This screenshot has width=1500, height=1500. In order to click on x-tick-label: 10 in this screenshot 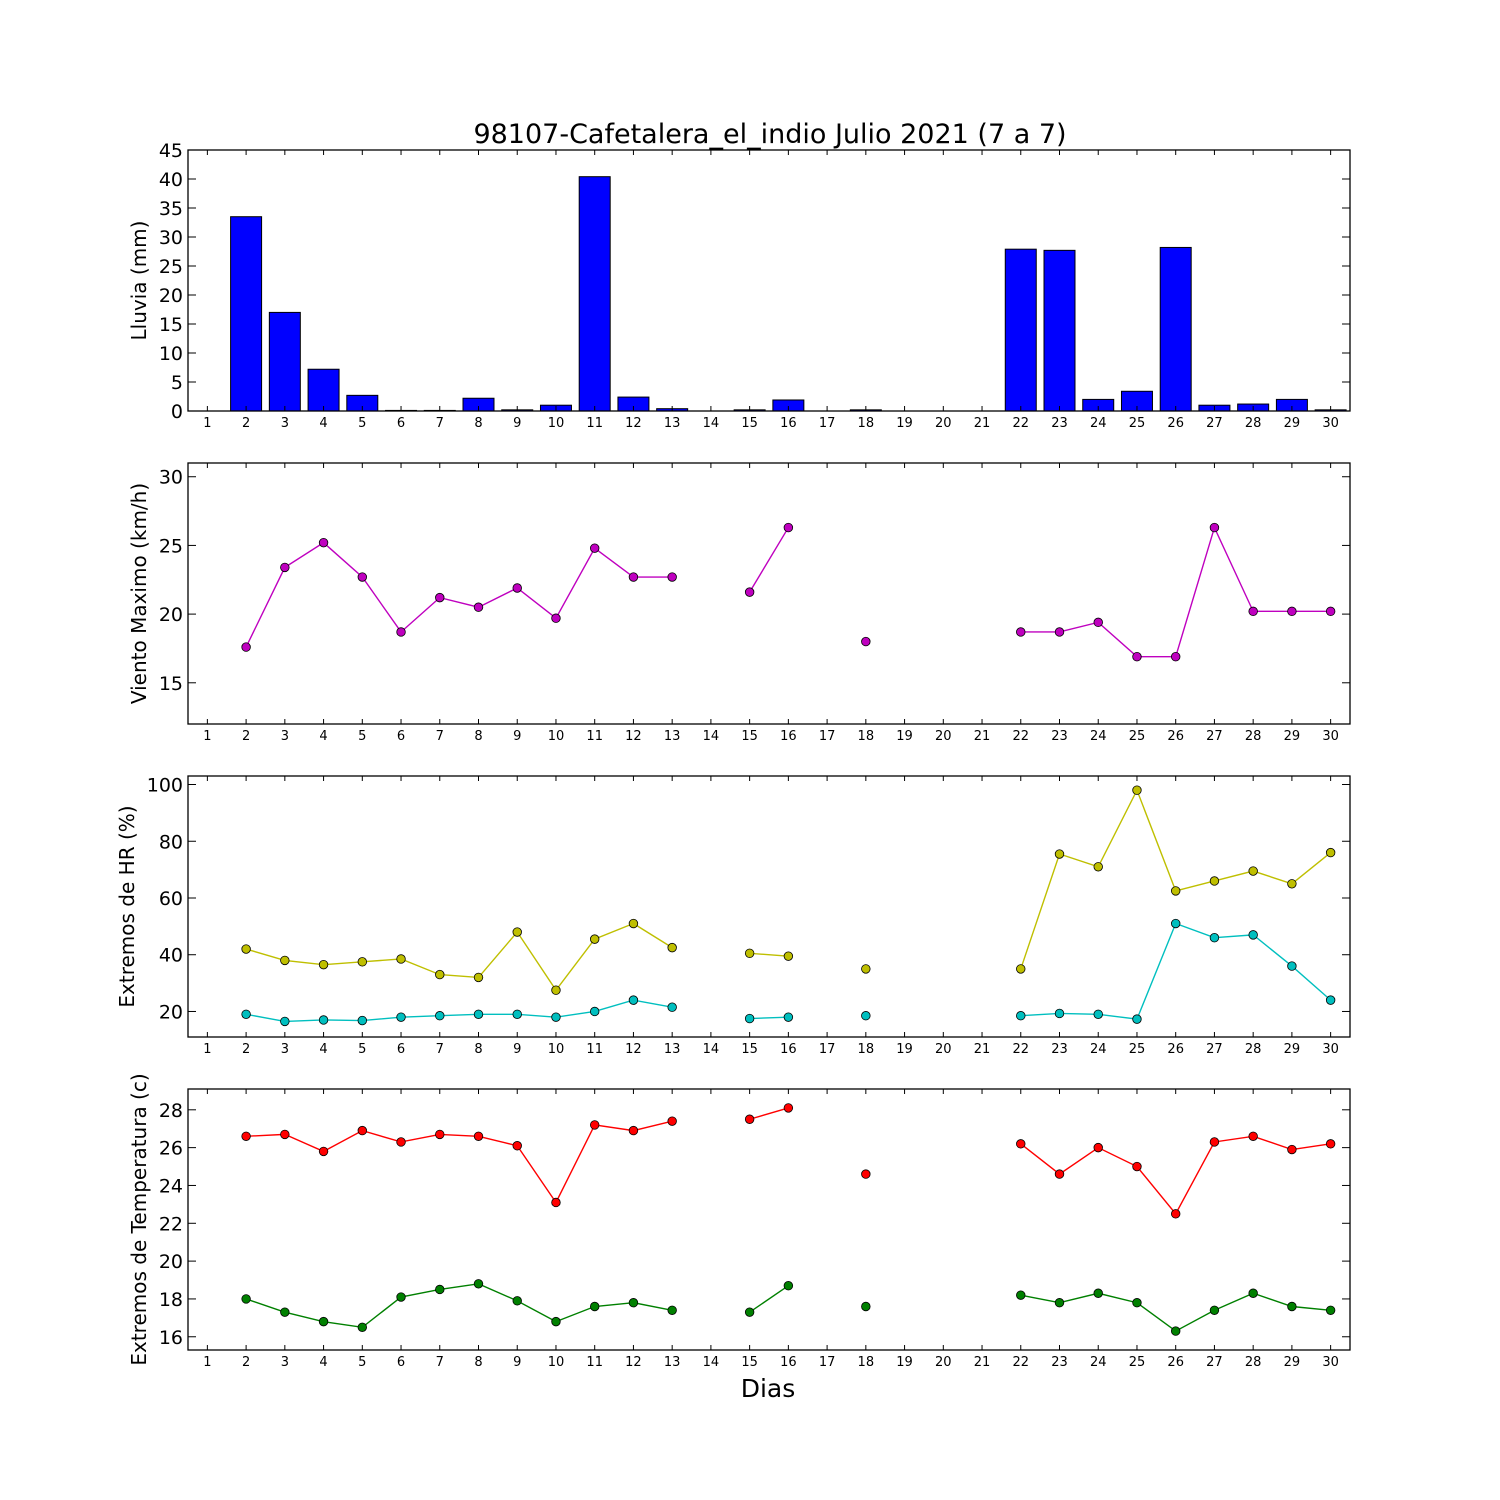, I will do `click(556, 1362)`.